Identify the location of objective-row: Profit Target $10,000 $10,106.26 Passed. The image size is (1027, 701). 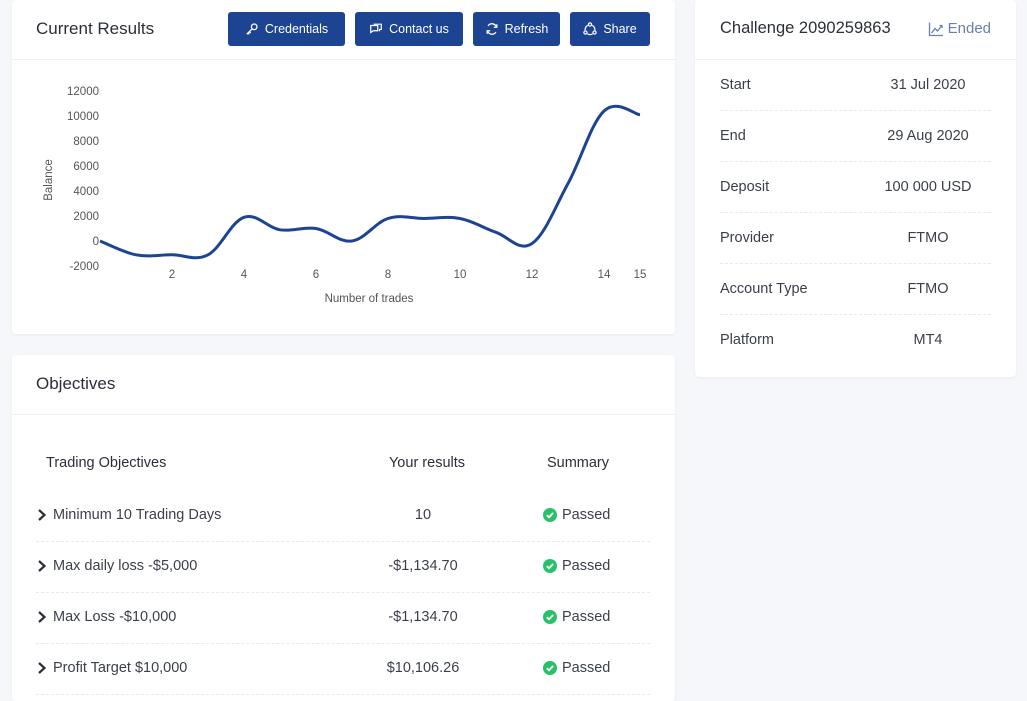
(343, 669).